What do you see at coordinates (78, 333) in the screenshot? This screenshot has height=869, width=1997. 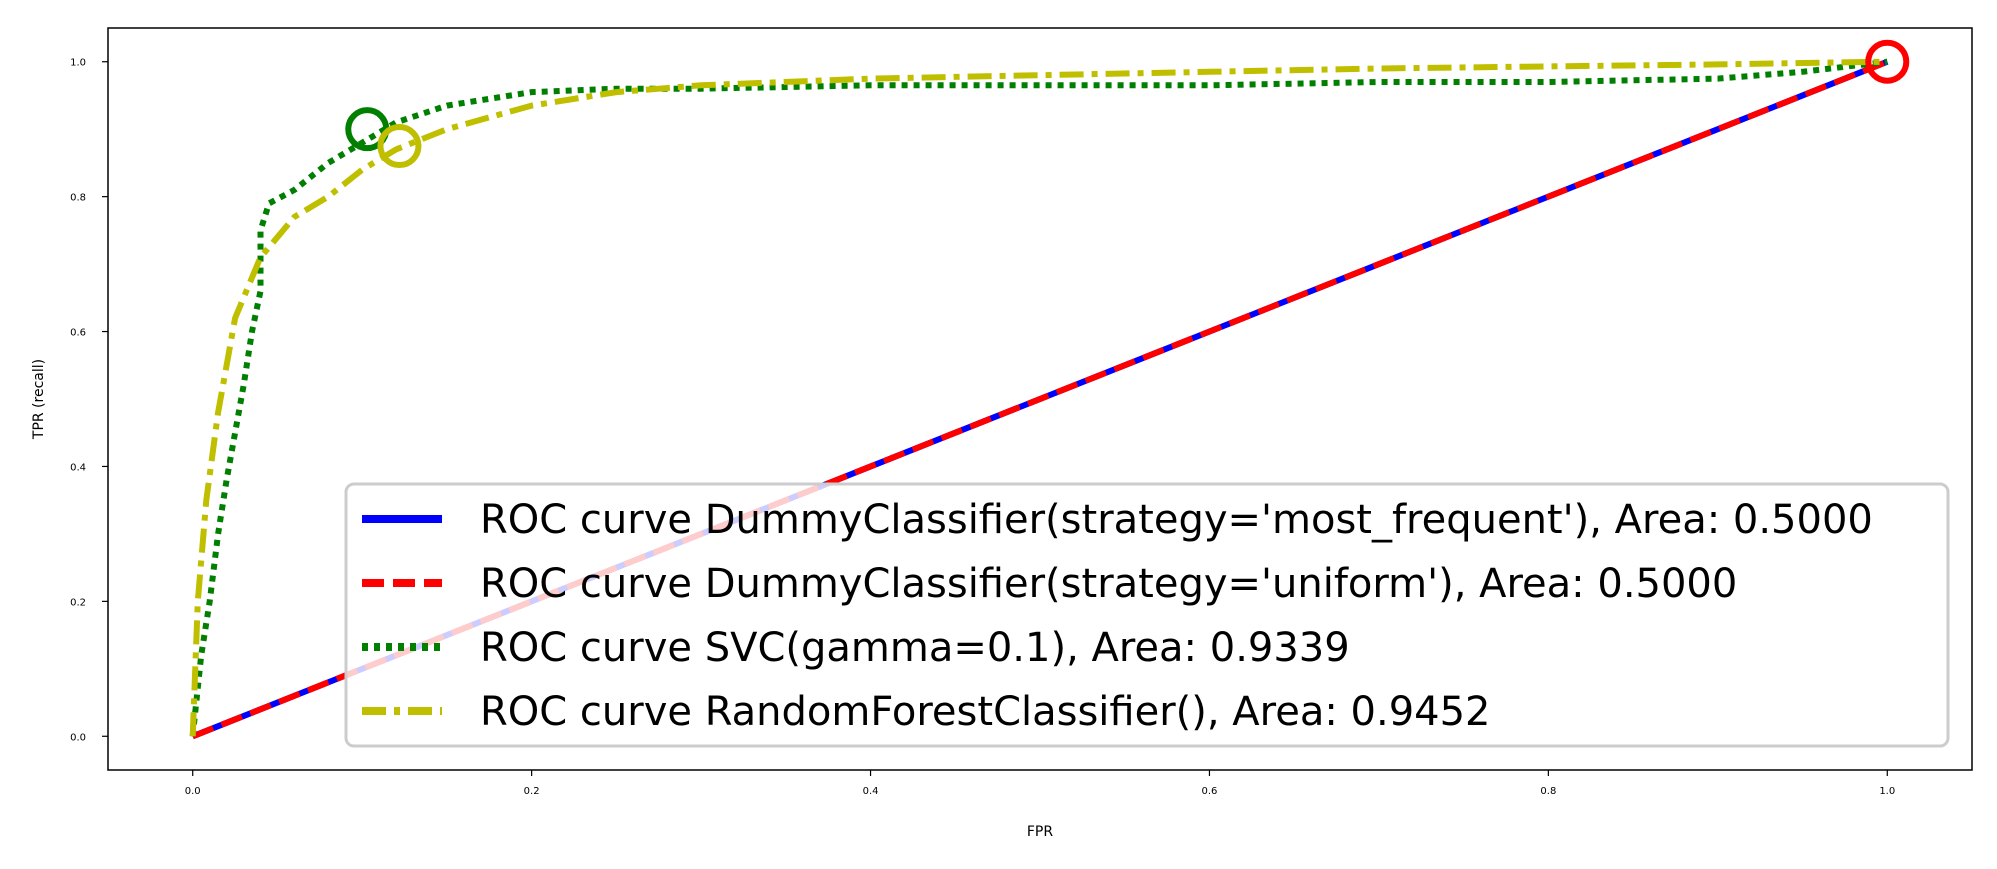 I see `y-tick-label: 0.6` at bounding box center [78, 333].